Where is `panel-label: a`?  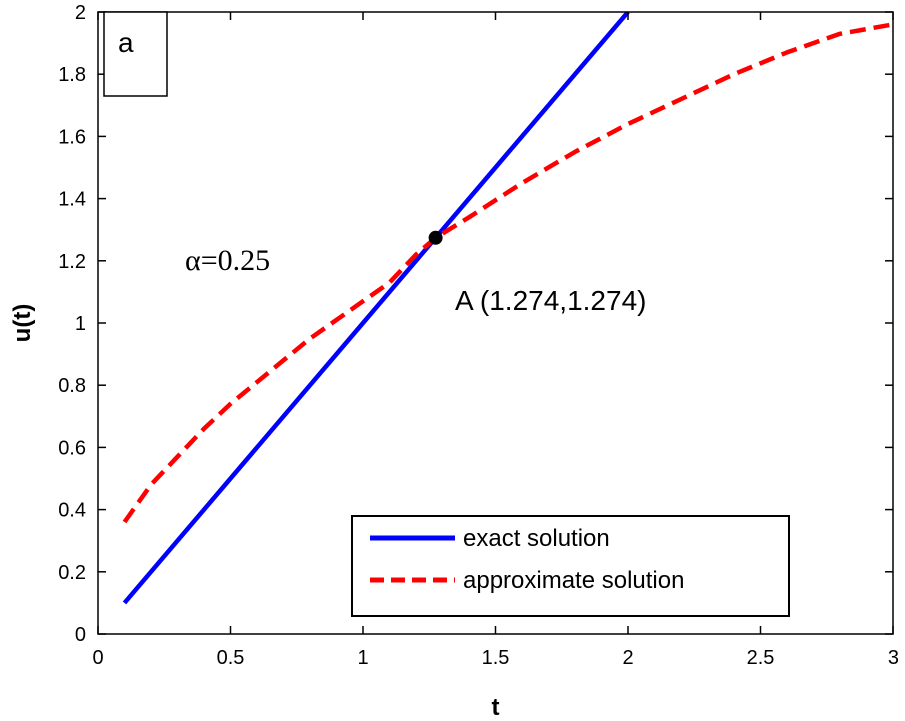 panel-label: a is located at coordinates (126, 42).